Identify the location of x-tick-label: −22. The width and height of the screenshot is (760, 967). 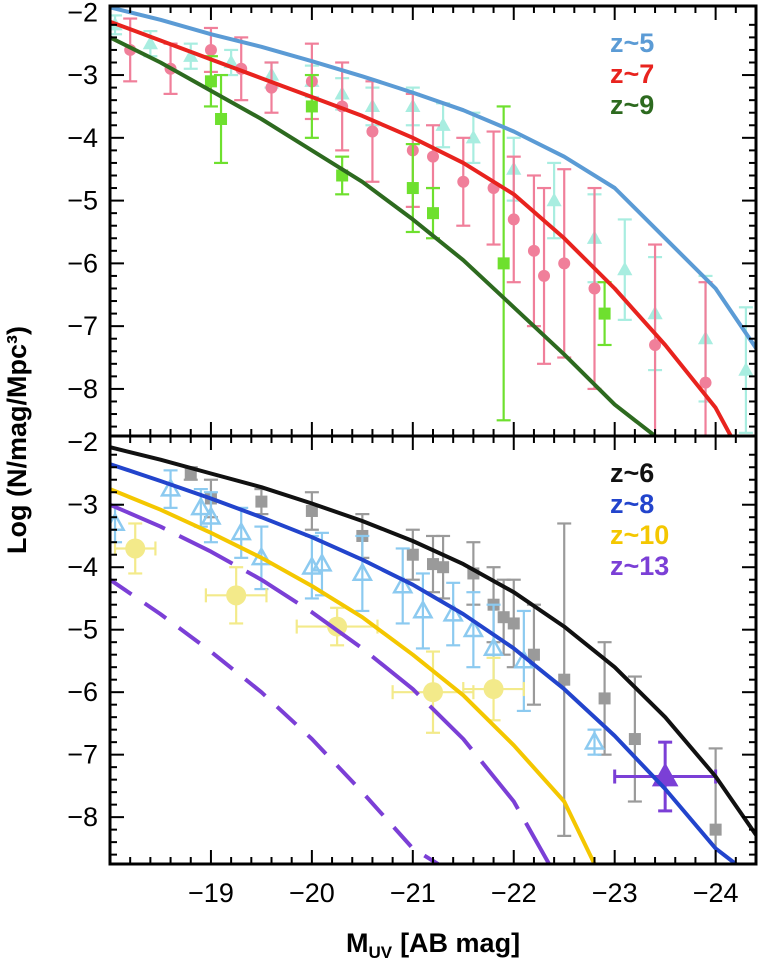
(514, 893).